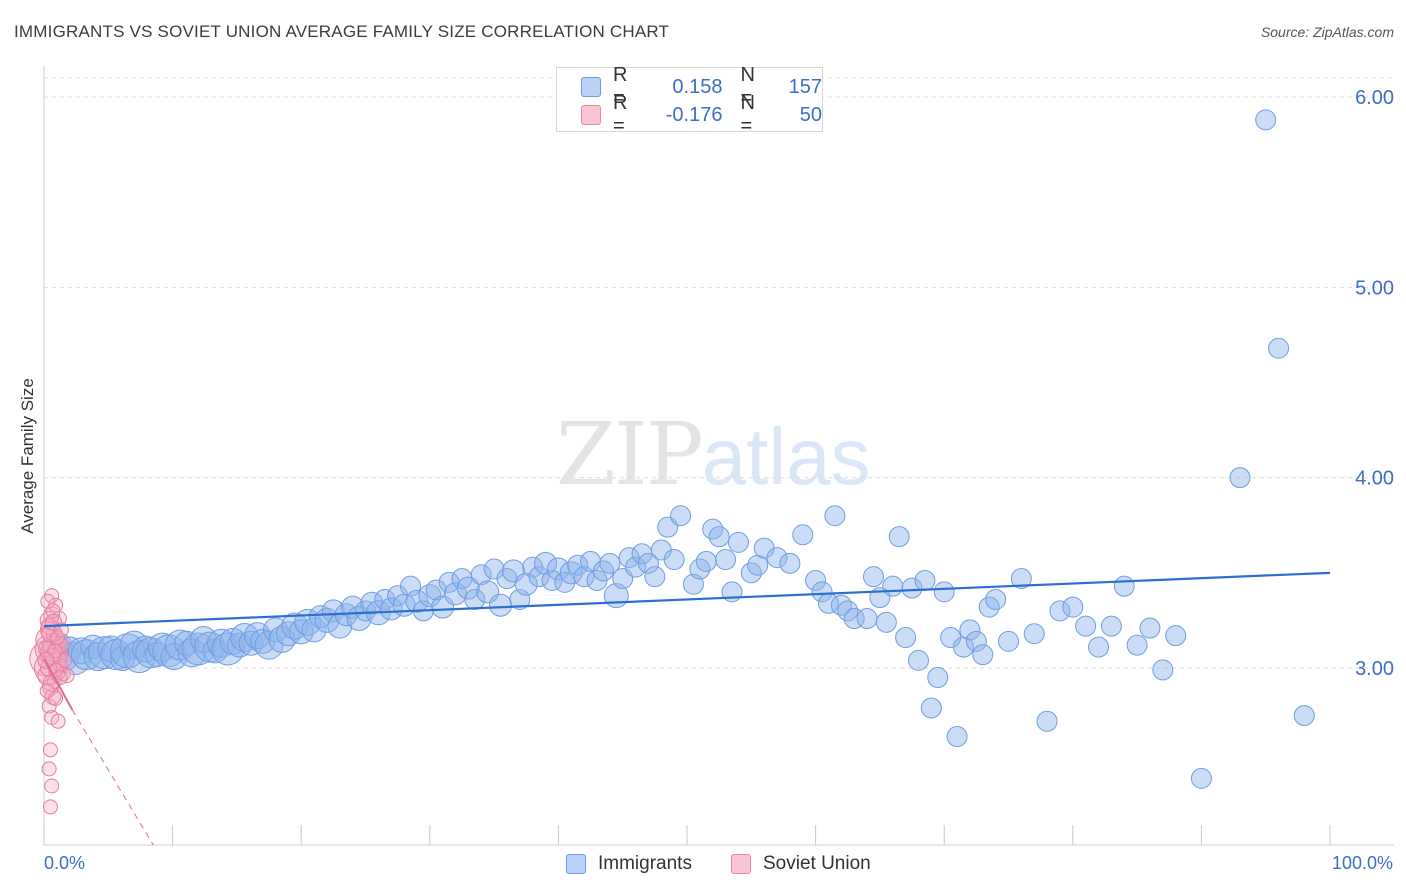 The width and height of the screenshot is (1406, 892). Describe the element at coordinates (1374, 479) in the screenshot. I see `y-tick-label: 4.00` at that location.